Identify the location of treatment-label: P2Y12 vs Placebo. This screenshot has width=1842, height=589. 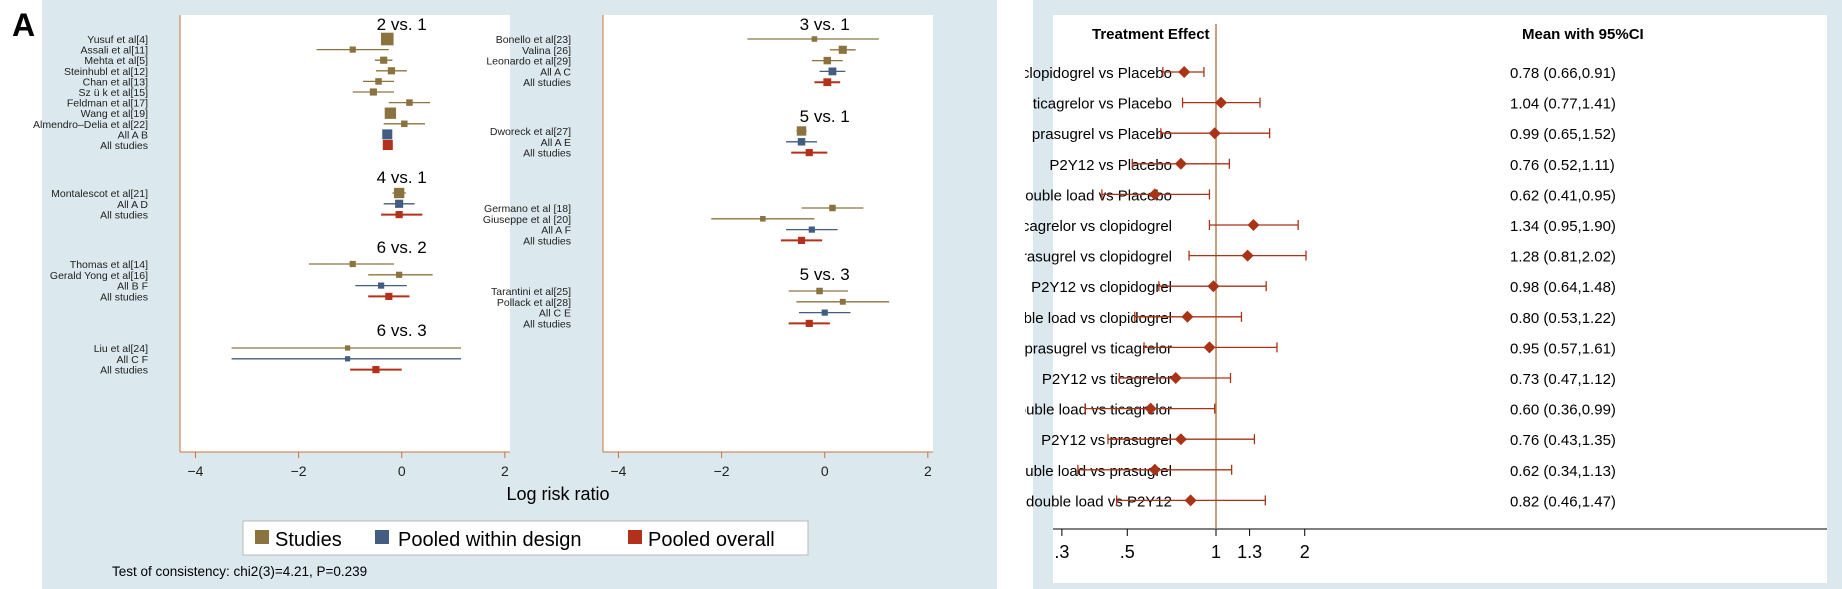
(1110, 165).